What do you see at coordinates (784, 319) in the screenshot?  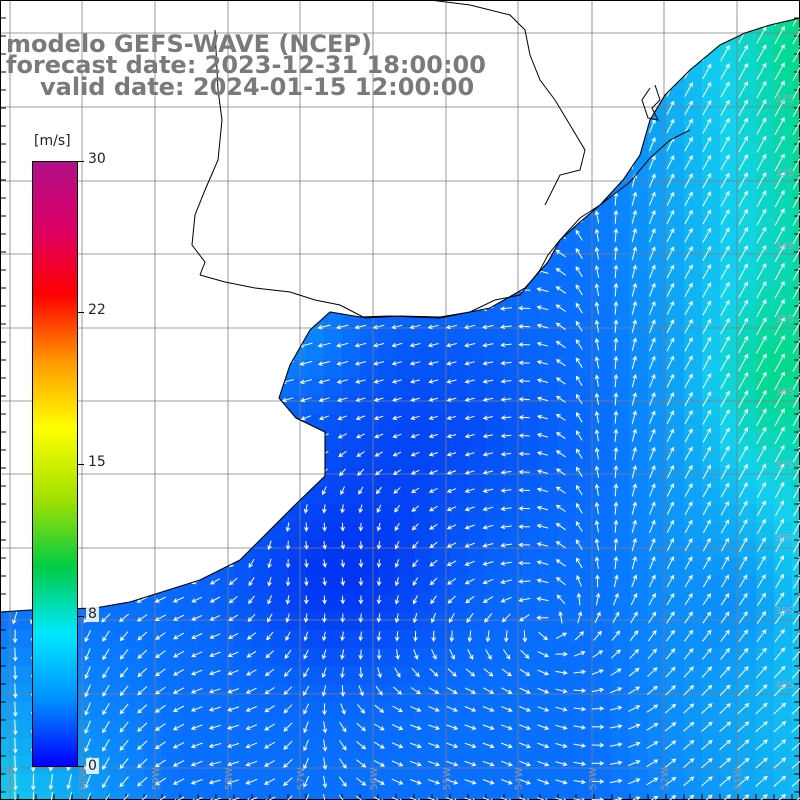 I see `latitude-label: 35S` at bounding box center [784, 319].